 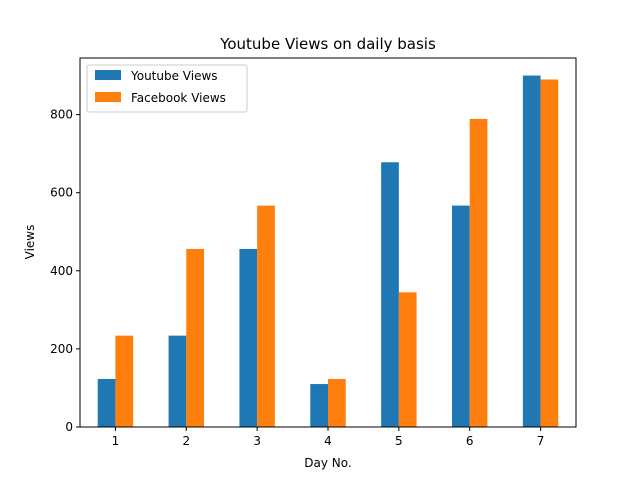 I want to click on x-tick-label: 2, so click(x=186, y=441).